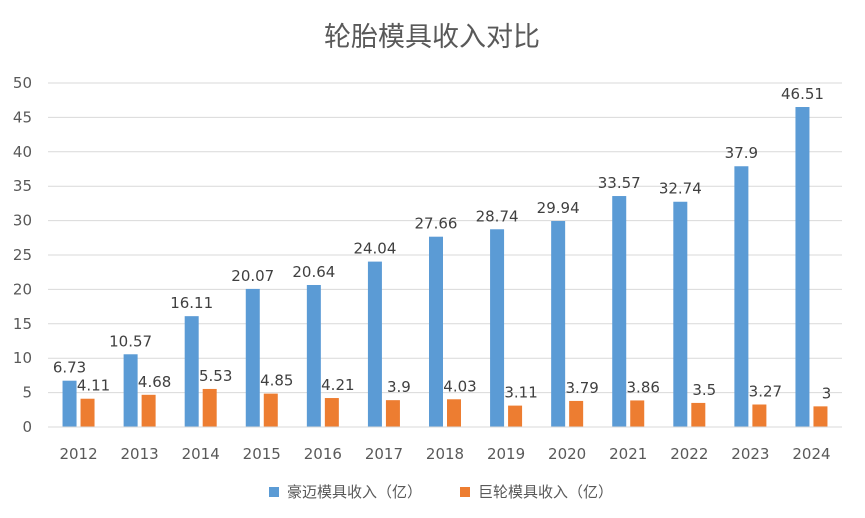 The image size is (865, 518). Describe the element at coordinates (69, 403) in the screenshot. I see `bar-haomai-2012` at that location.